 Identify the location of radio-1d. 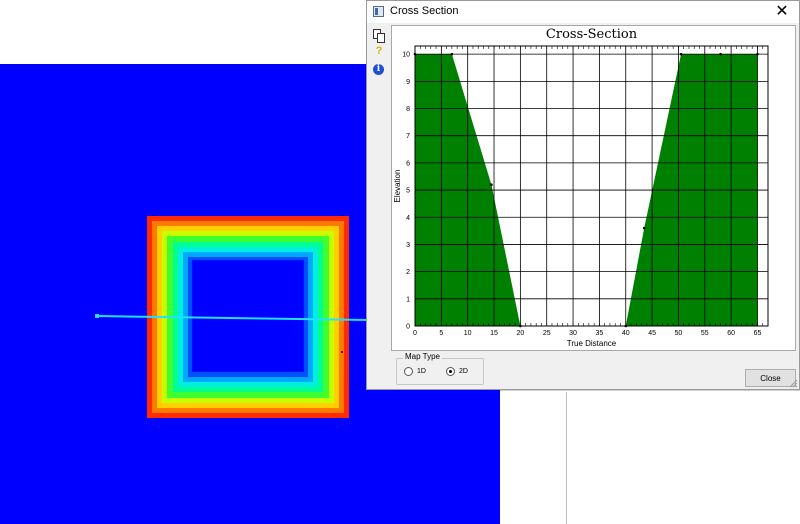
(408, 371).